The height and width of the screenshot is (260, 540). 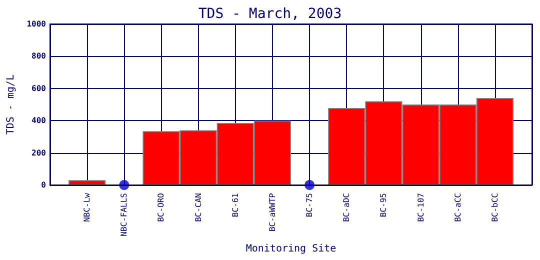 I want to click on y-tick-label: 800, so click(x=39, y=56).